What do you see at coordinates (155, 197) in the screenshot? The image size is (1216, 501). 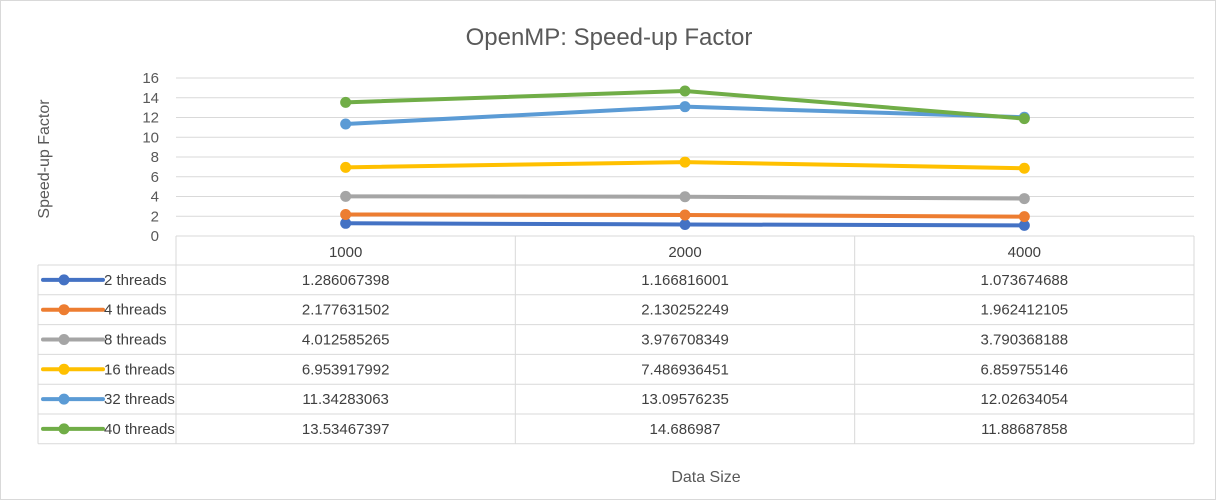 I see `y-tick-label: 4` at bounding box center [155, 197].